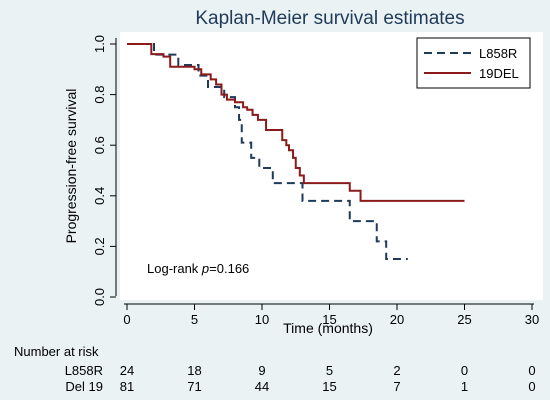 This screenshot has height=400, width=550. Describe the element at coordinates (396, 370) in the screenshot. I see `risk-count: 2` at that location.